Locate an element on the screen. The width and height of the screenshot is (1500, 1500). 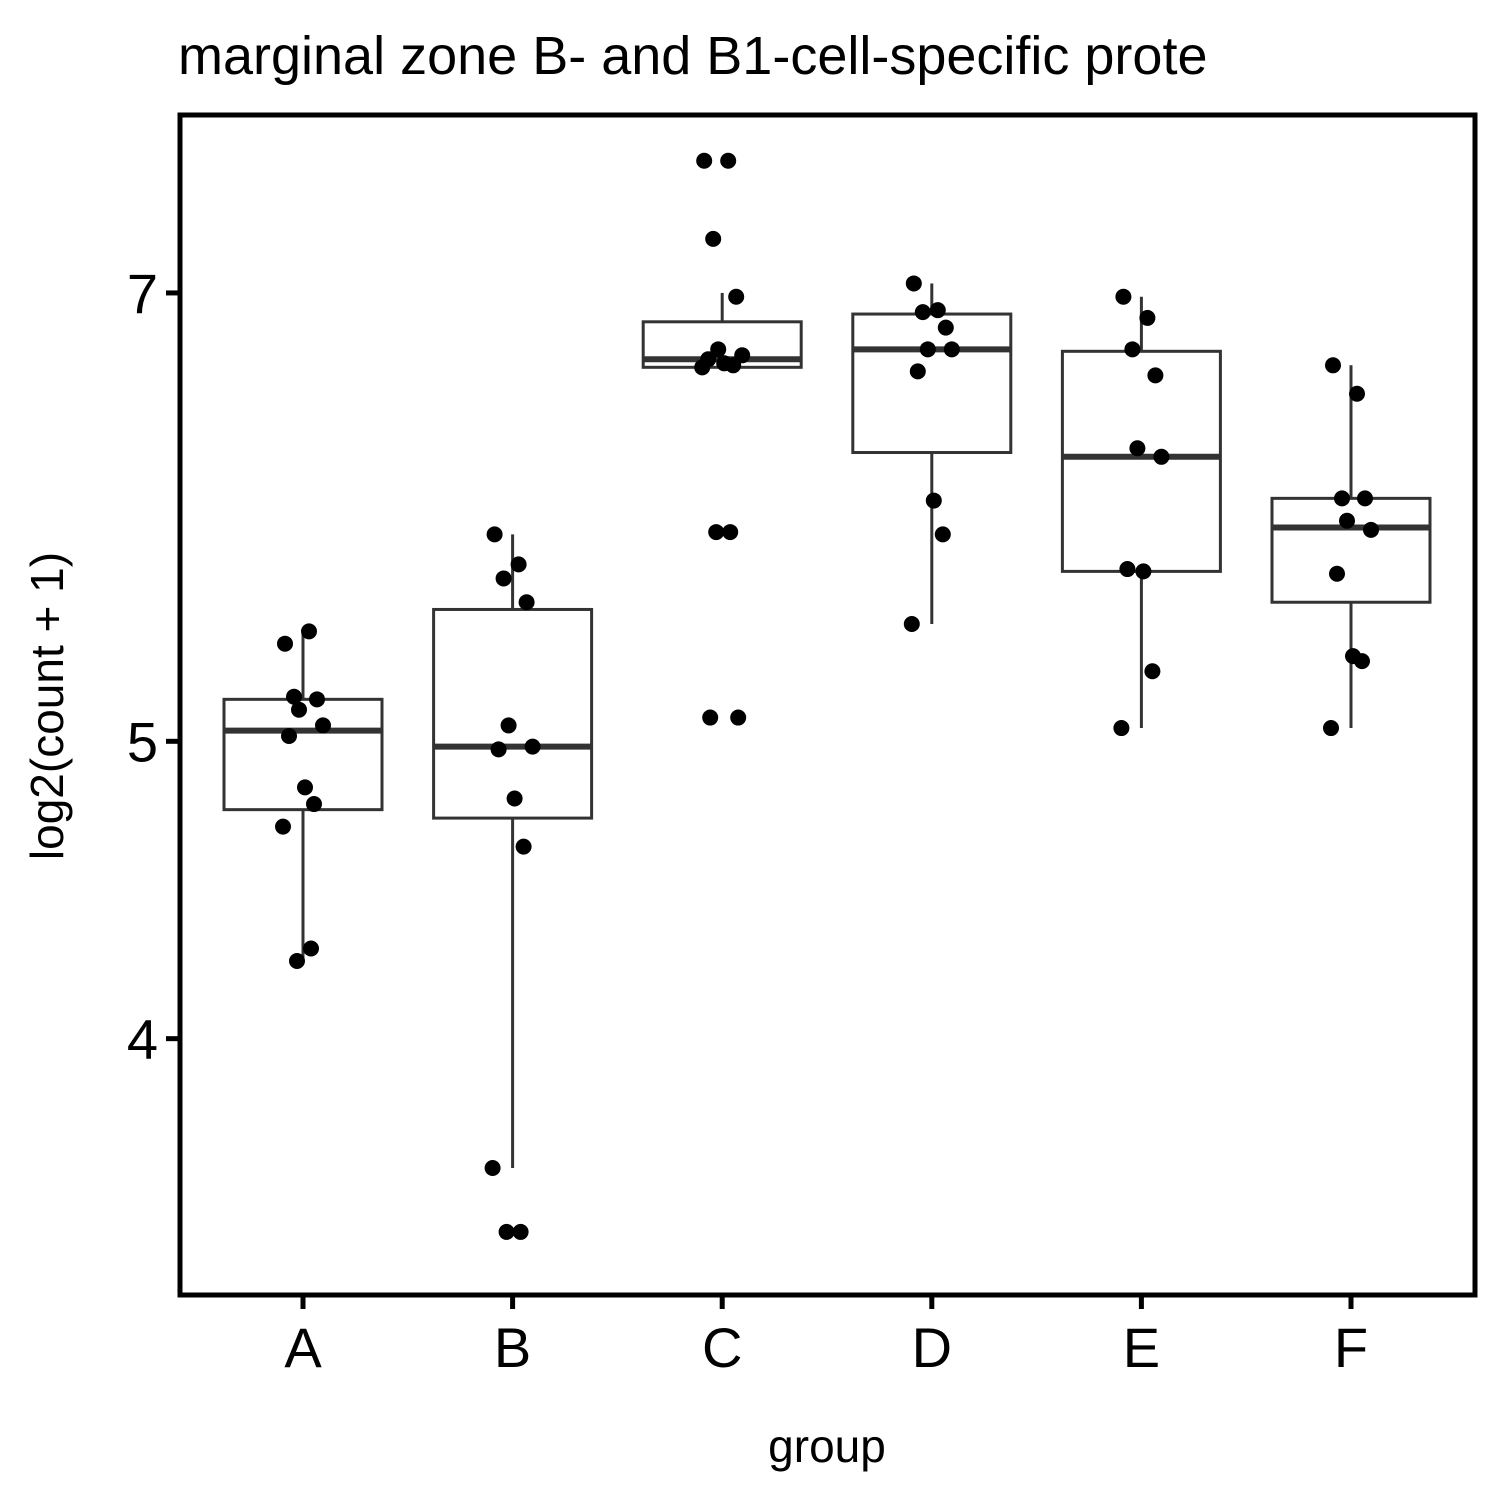
y-tick-label: 7 is located at coordinates (142, 293).